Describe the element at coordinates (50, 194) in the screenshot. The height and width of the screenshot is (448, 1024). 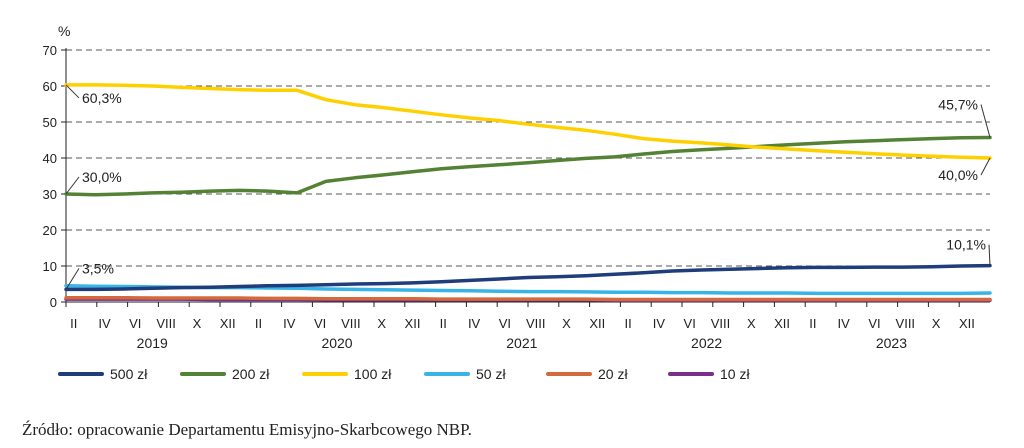
I see `y-tick-label: 30` at that location.